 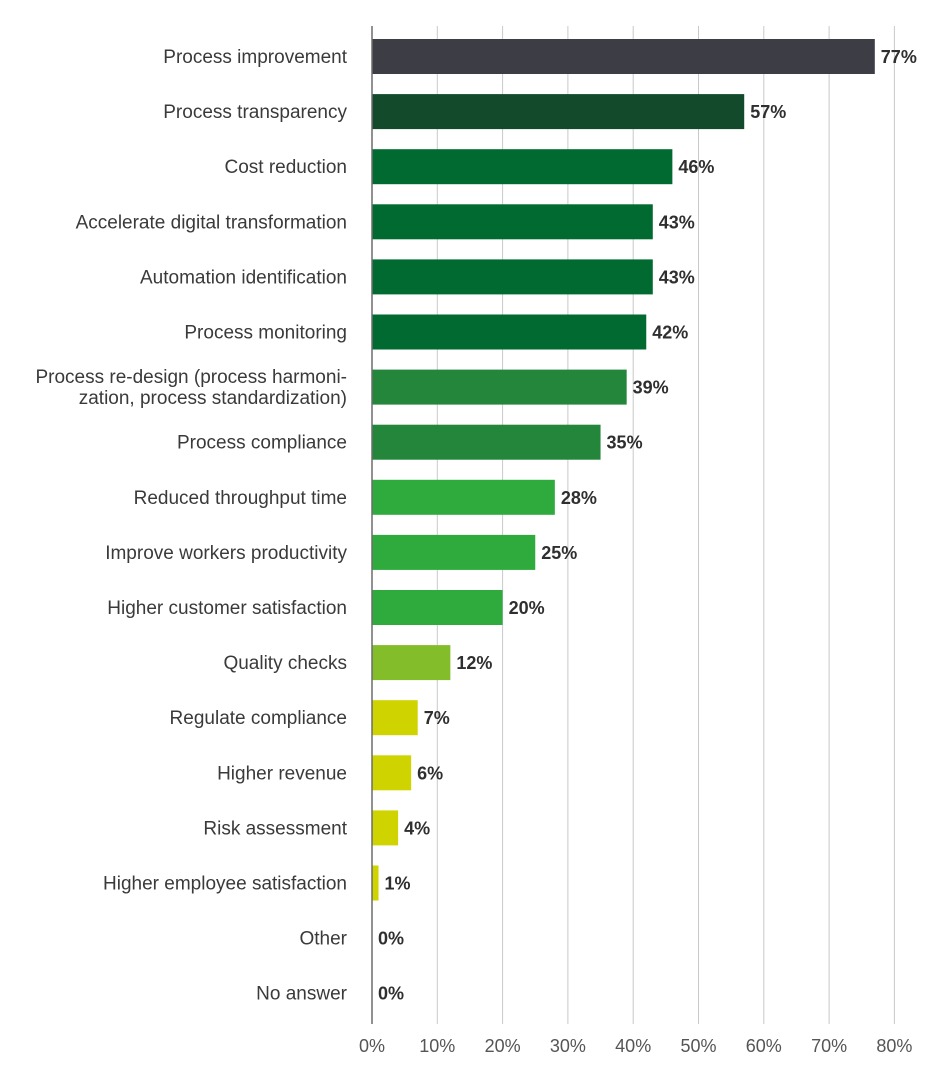 What do you see at coordinates (503, 1046) in the screenshot?
I see `x-tick-label: 20%` at bounding box center [503, 1046].